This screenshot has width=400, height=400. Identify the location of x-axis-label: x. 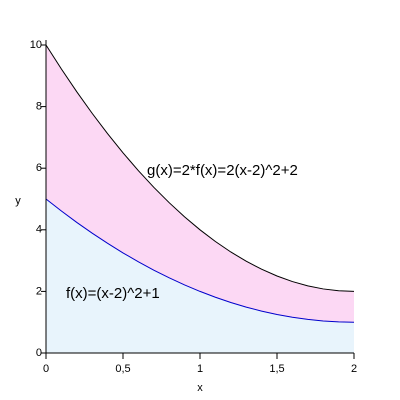
(200, 388).